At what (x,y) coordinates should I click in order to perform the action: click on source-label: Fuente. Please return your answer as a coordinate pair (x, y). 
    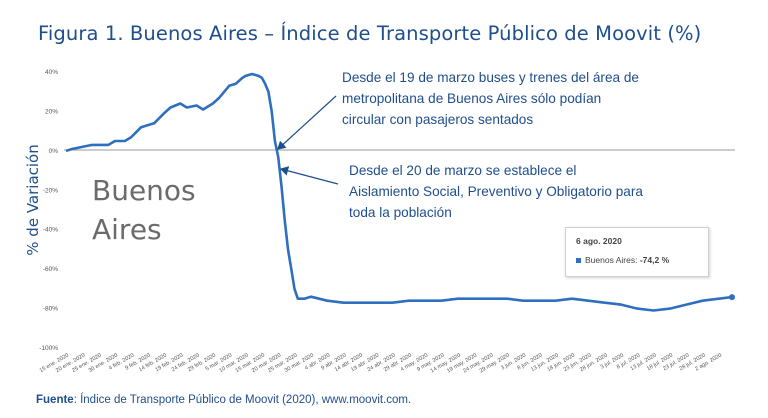
    Looking at the image, I should click on (55, 400).